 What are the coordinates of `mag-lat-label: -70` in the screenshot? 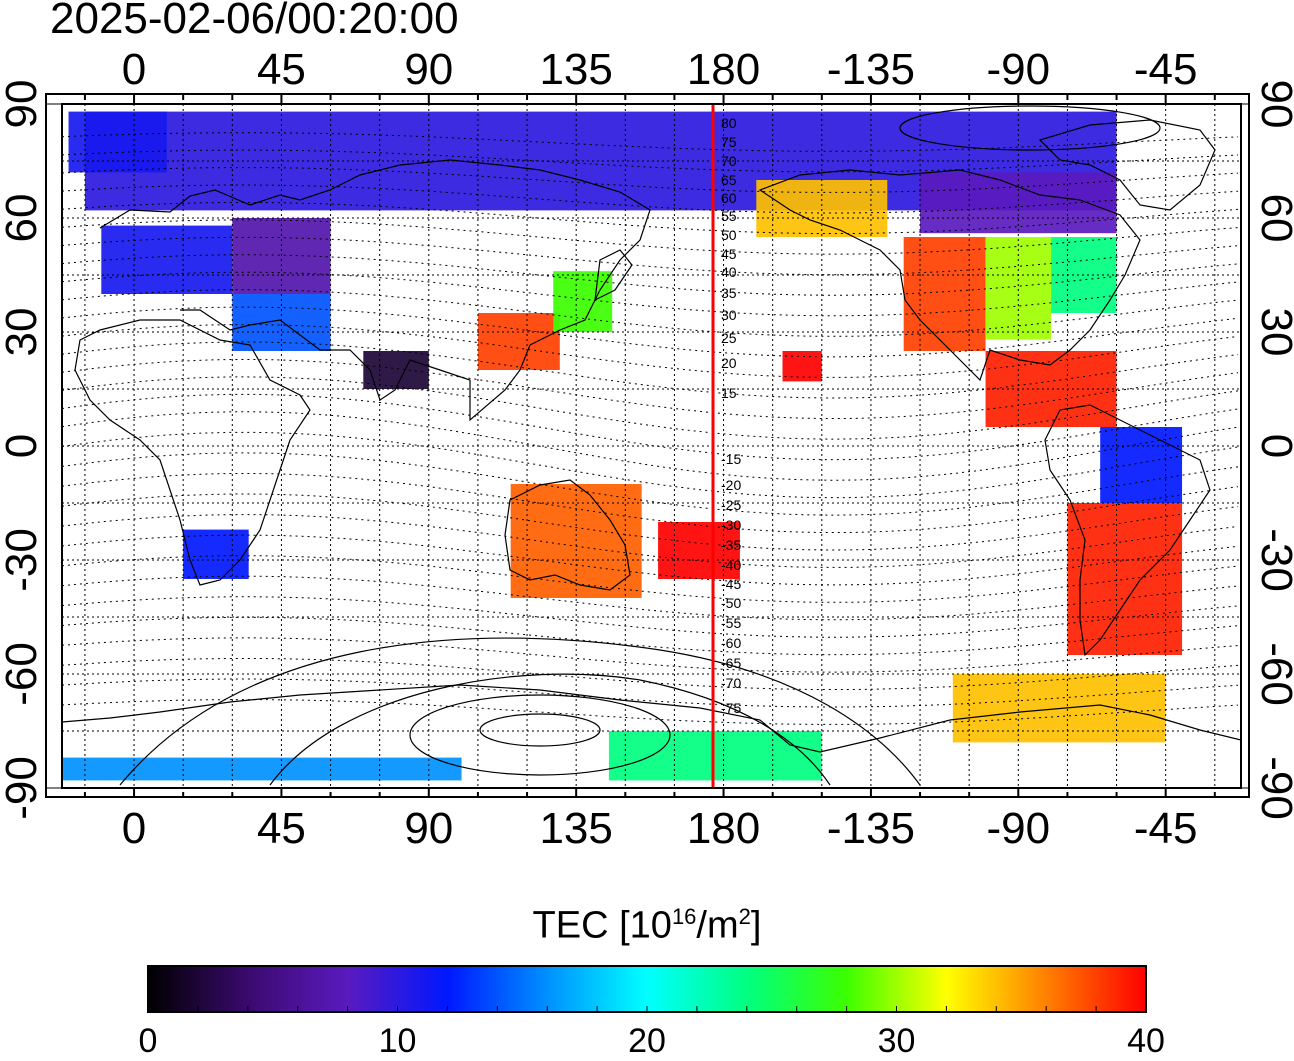 It's located at (731, 683).